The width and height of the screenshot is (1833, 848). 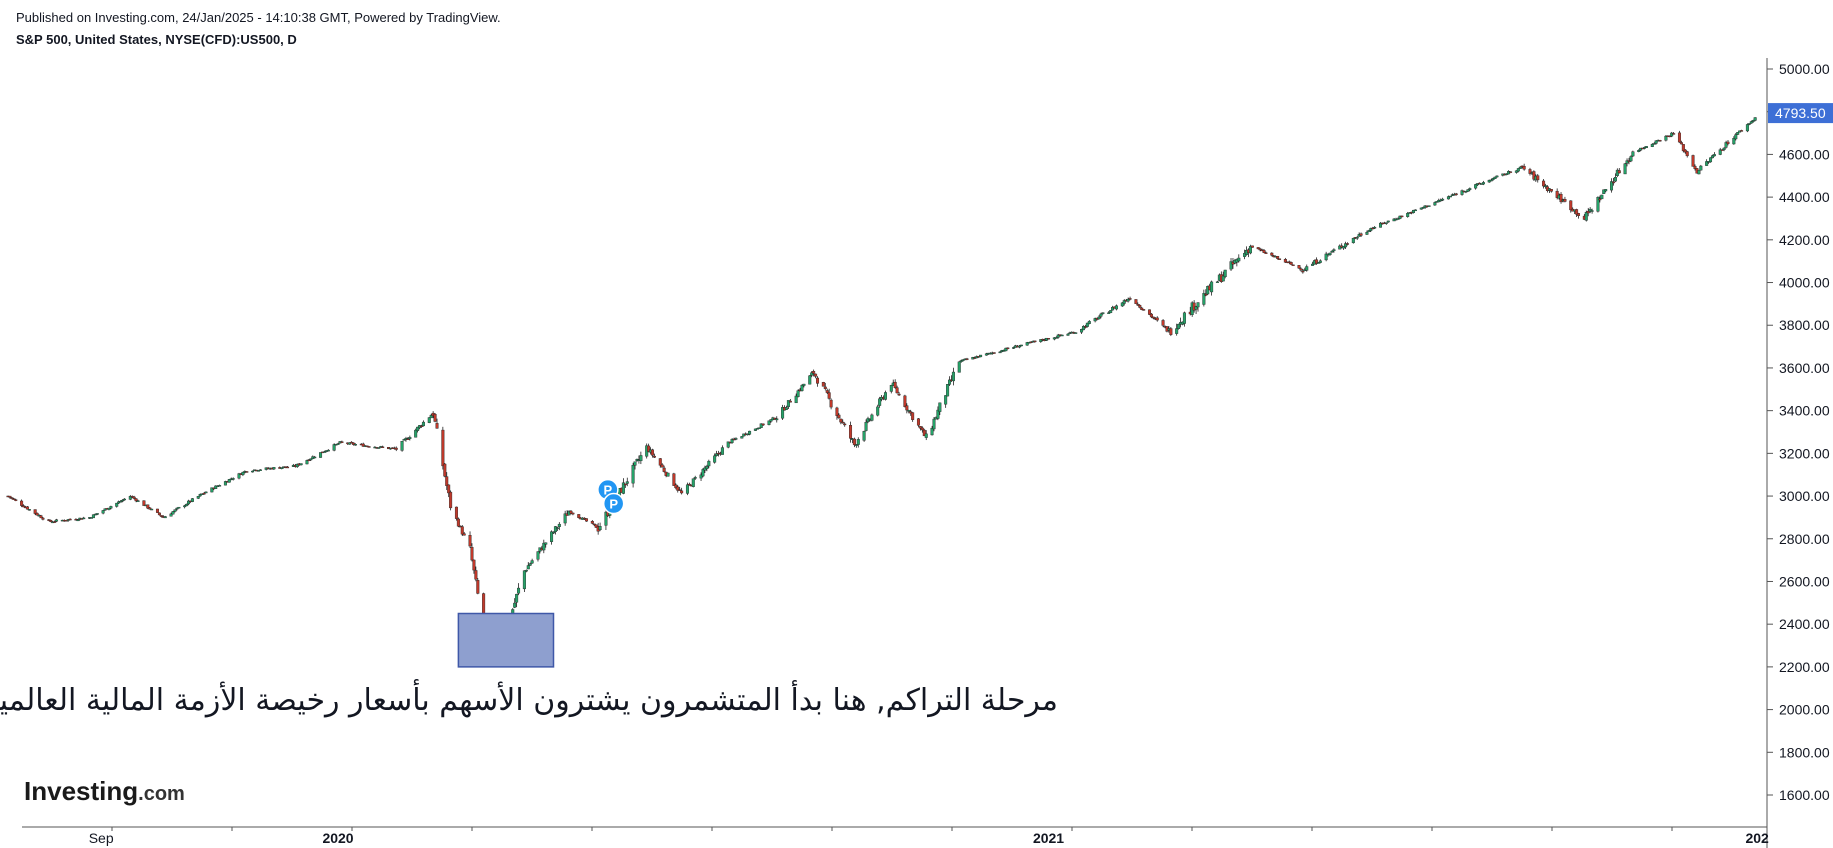 I want to click on logo-wordmark: Investing.com, so click(x=104, y=791).